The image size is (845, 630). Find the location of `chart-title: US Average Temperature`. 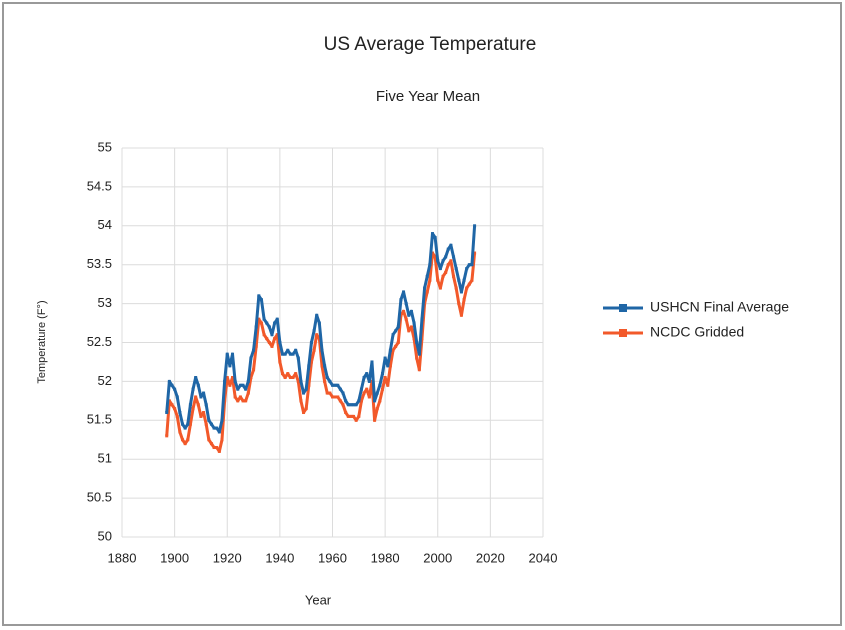

chart-title: US Average Temperature is located at coordinates (430, 44).